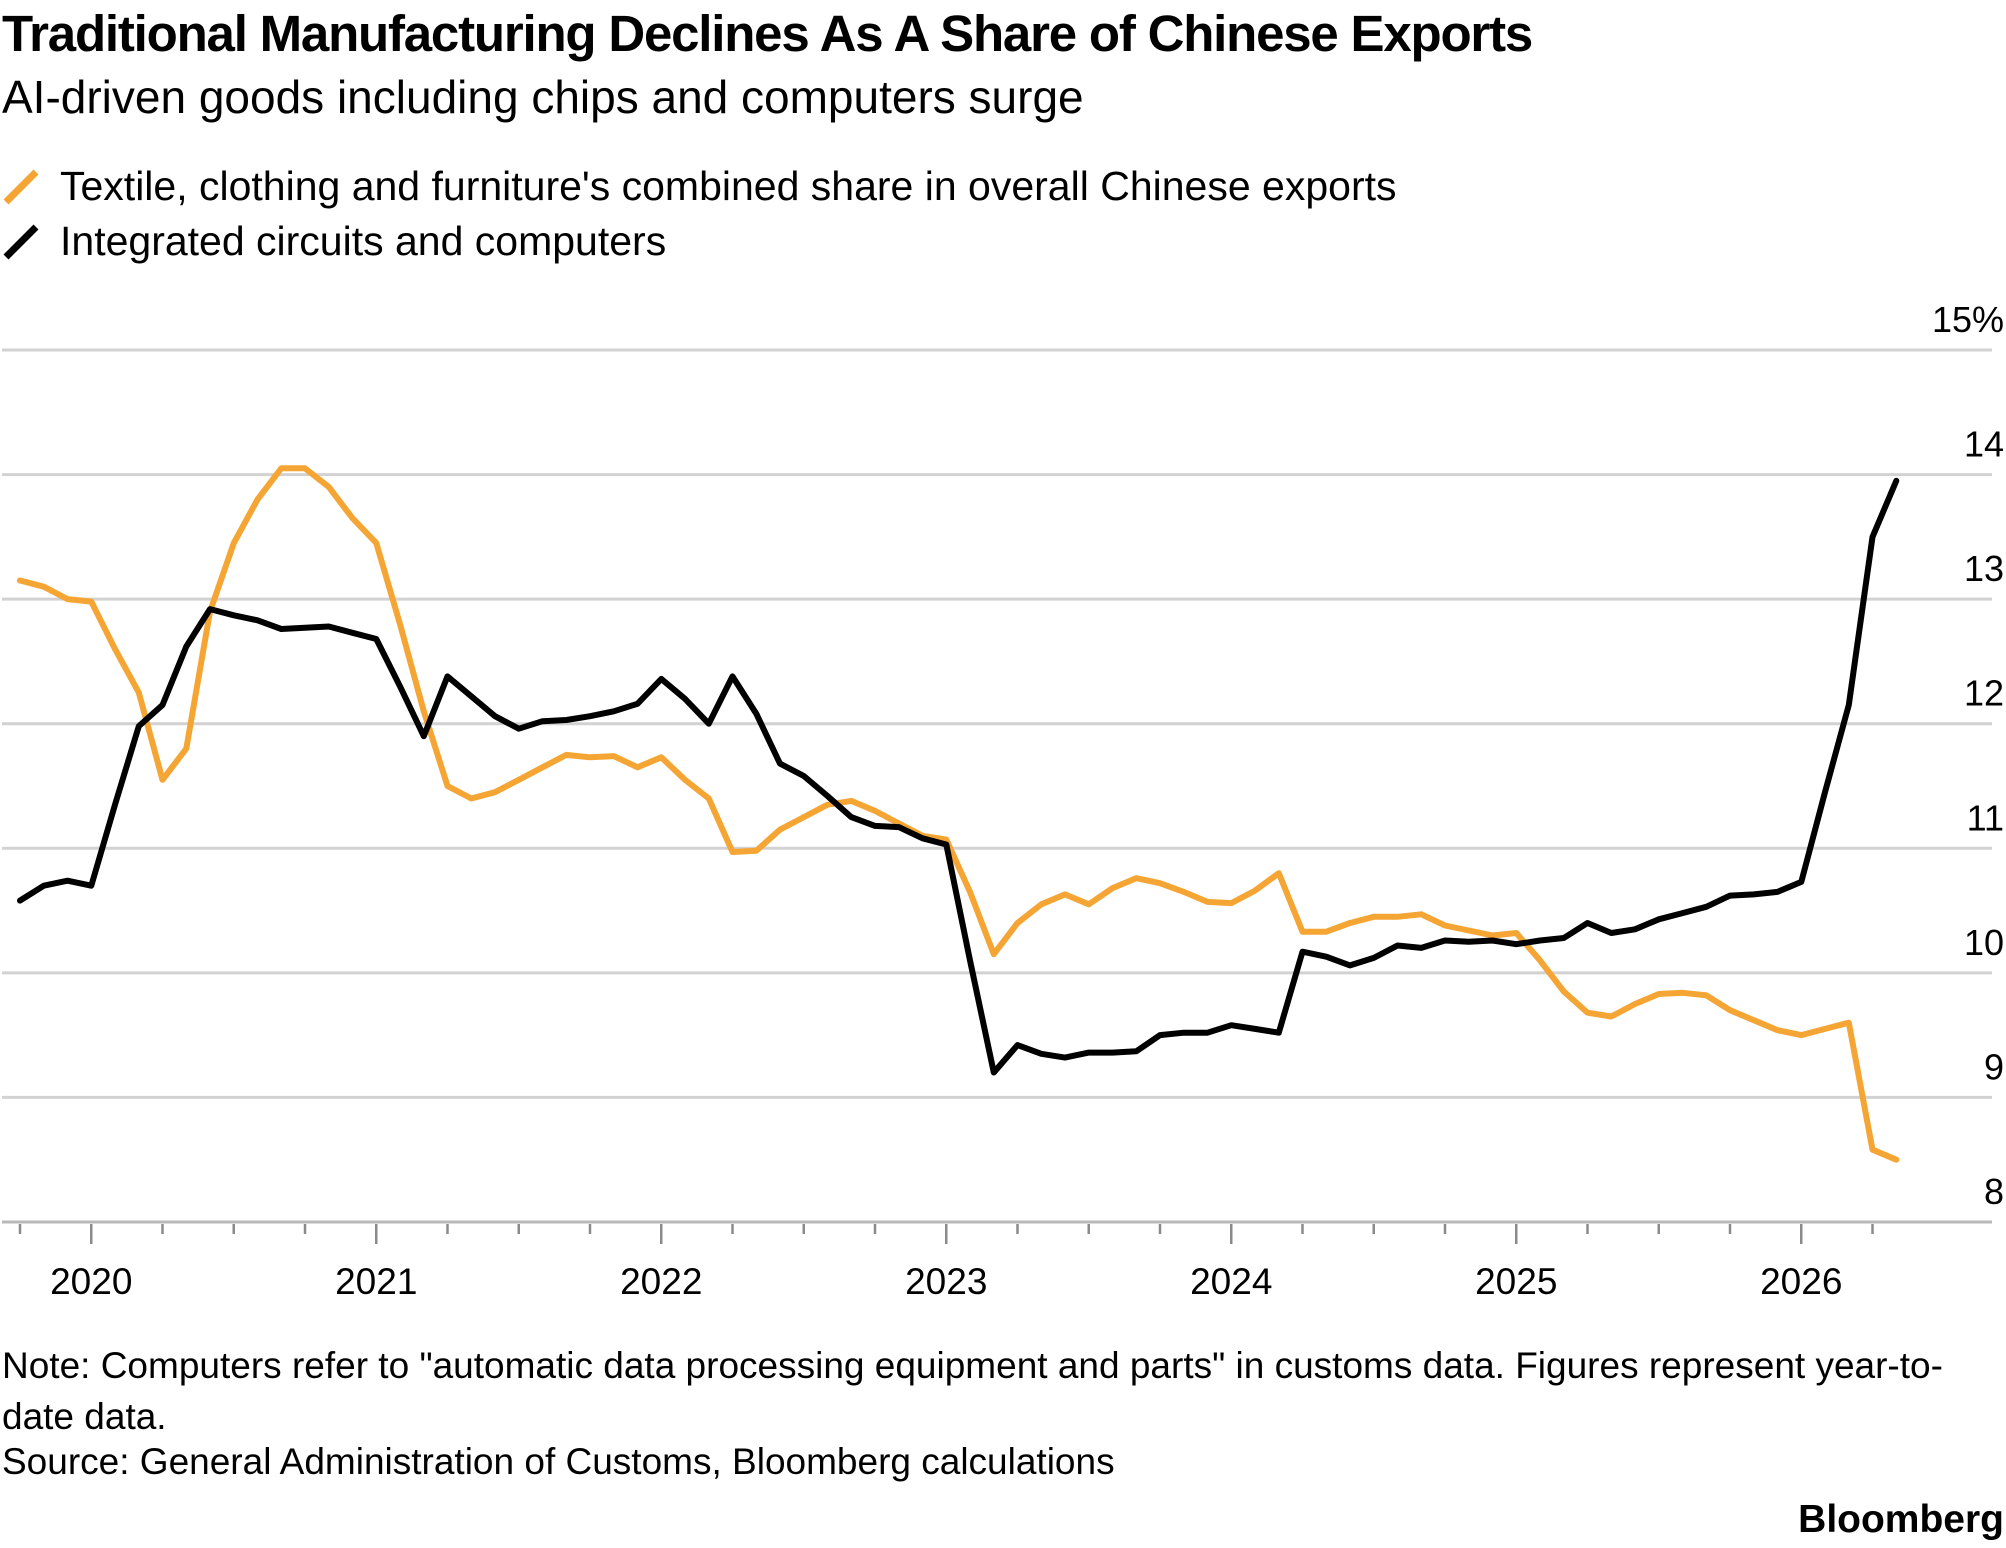 This screenshot has height=1548, width=2006. What do you see at coordinates (91, 1281) in the screenshot?
I see `x-tick-label: 2020` at bounding box center [91, 1281].